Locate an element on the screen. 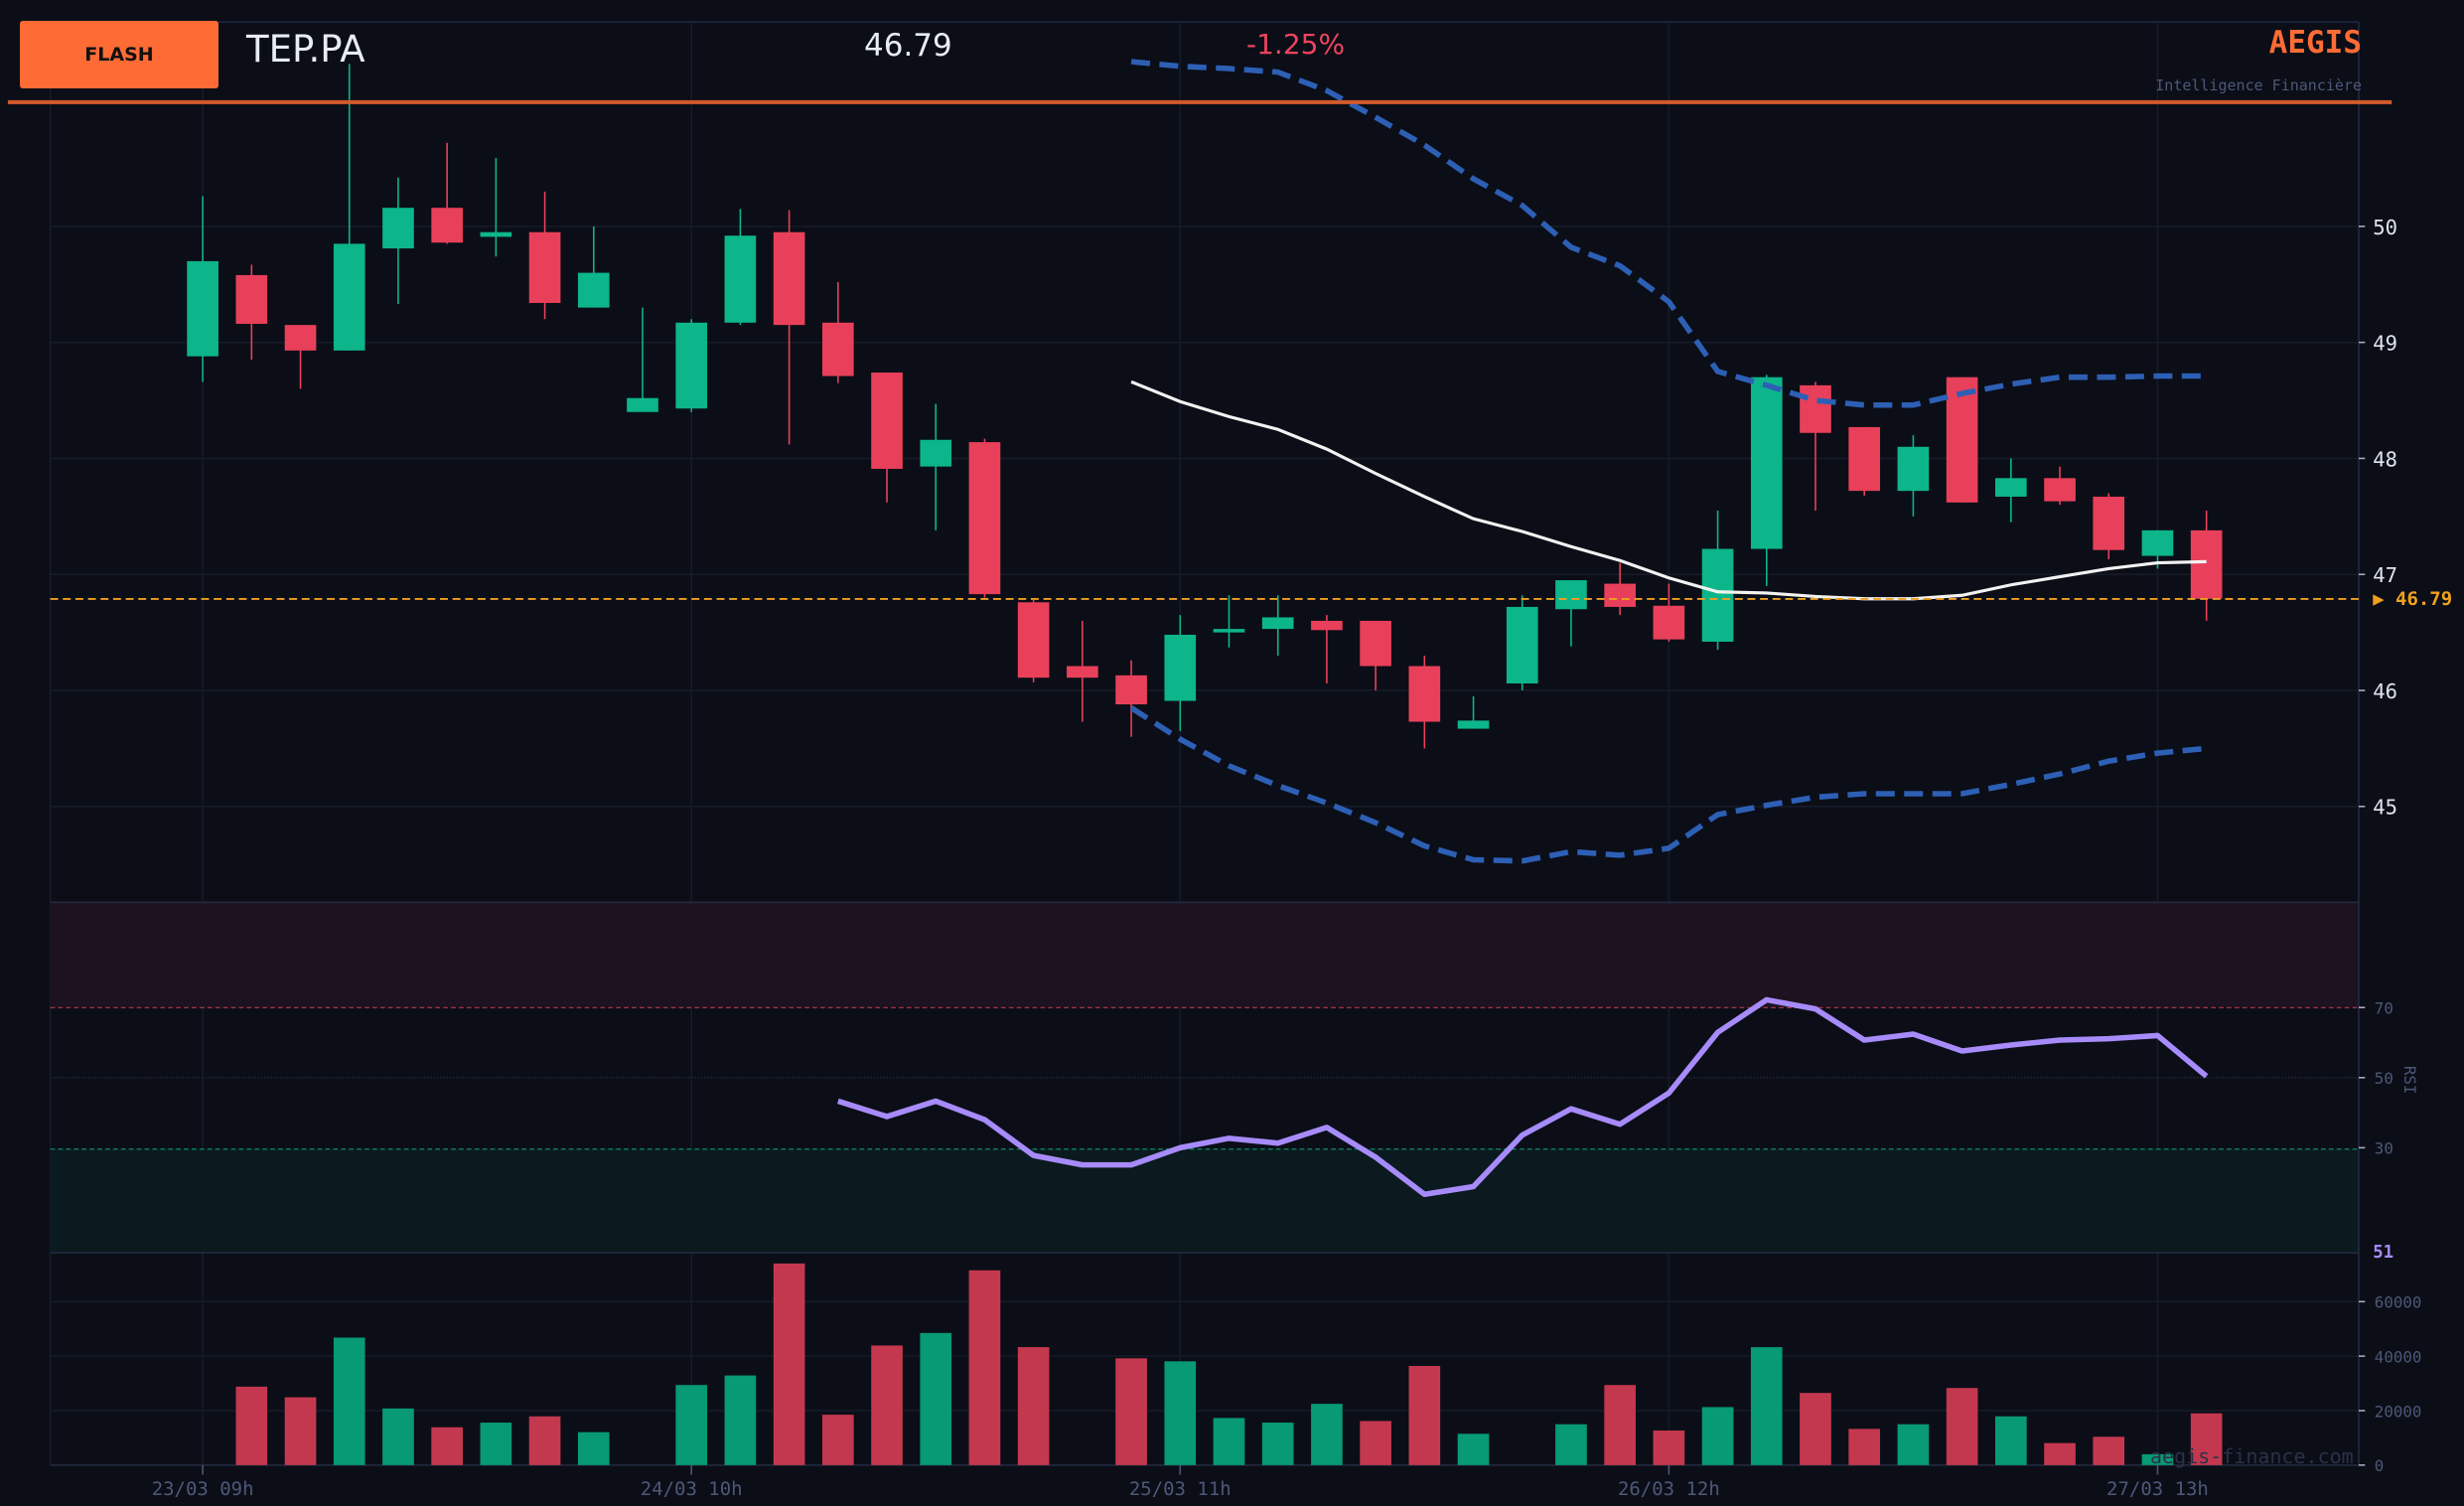 This screenshot has width=2464, height=1506. ticker-symbol: TEP.PA is located at coordinates (305, 49).